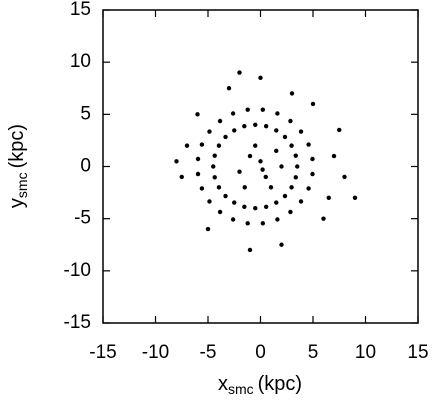 The height and width of the screenshot is (404, 436). What do you see at coordinates (102, 352) in the screenshot?
I see `x-tick-label: -15` at bounding box center [102, 352].